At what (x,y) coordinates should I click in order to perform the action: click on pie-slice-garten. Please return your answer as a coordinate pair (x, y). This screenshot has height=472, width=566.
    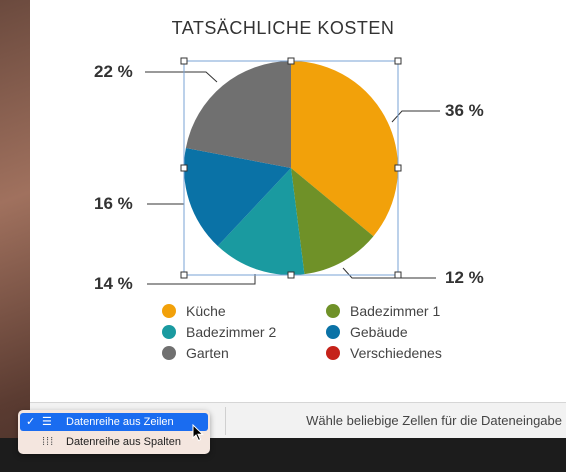
    Looking at the image, I should click on (238, 114).